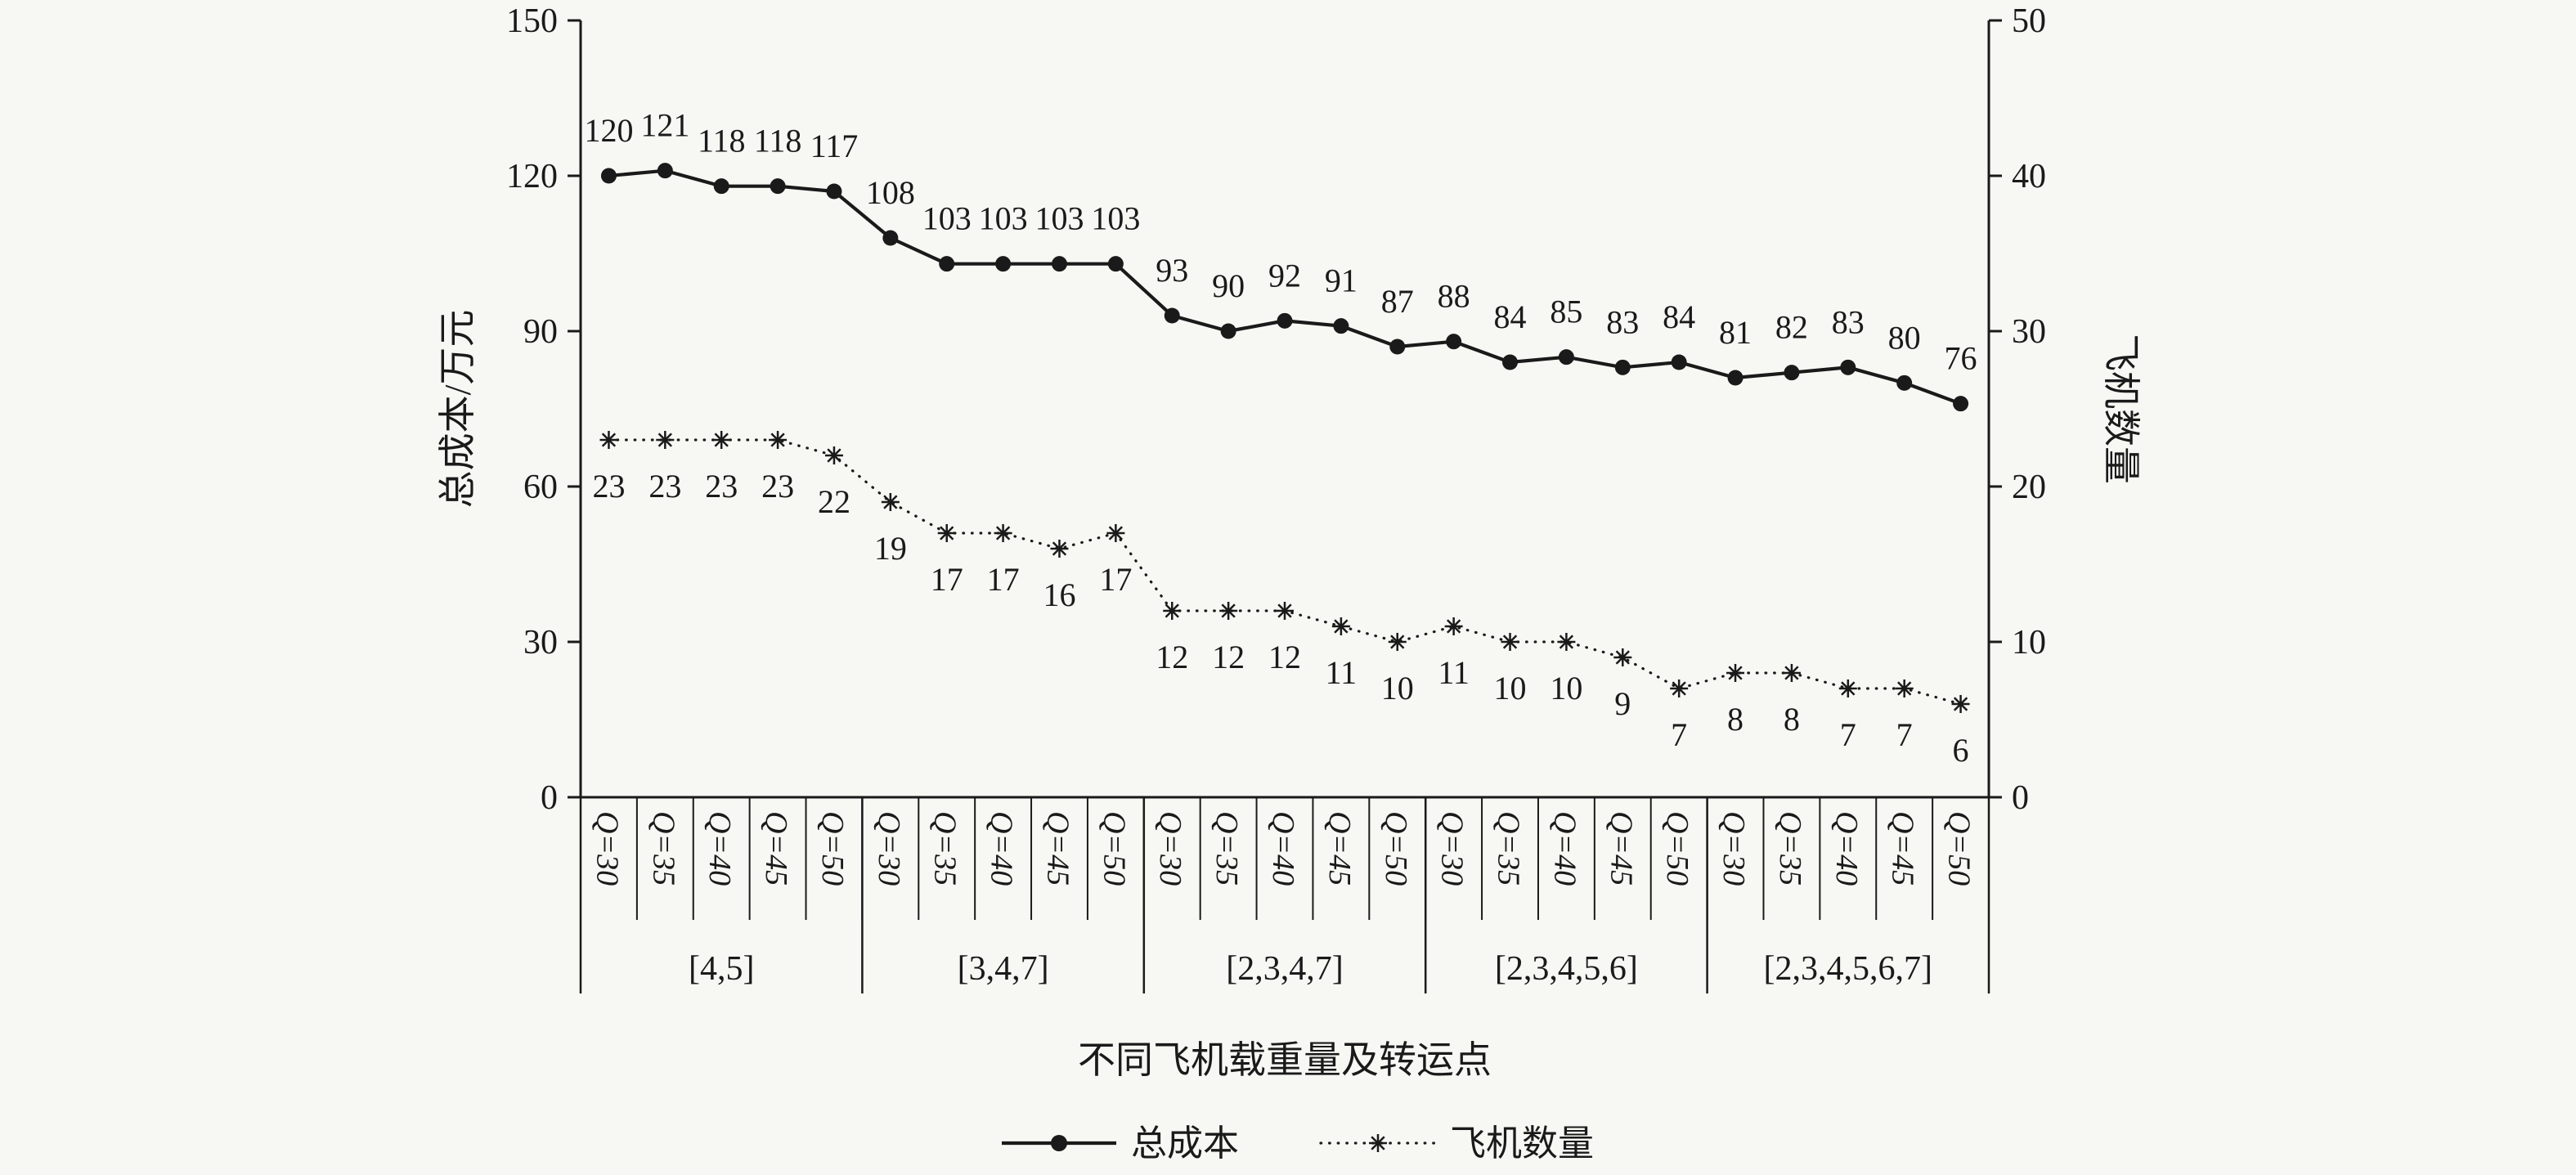 This screenshot has height=1175, width=2576. What do you see at coordinates (540, 332) in the screenshot?
I see `left-tick-label: 90` at bounding box center [540, 332].